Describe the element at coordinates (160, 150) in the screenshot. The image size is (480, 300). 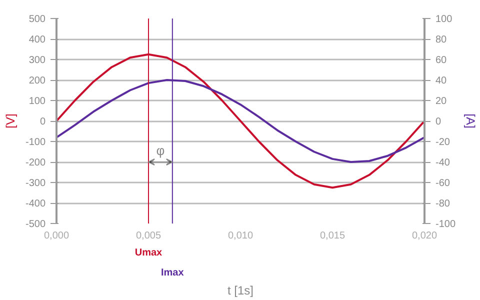
I see `annotation: φ` at that location.